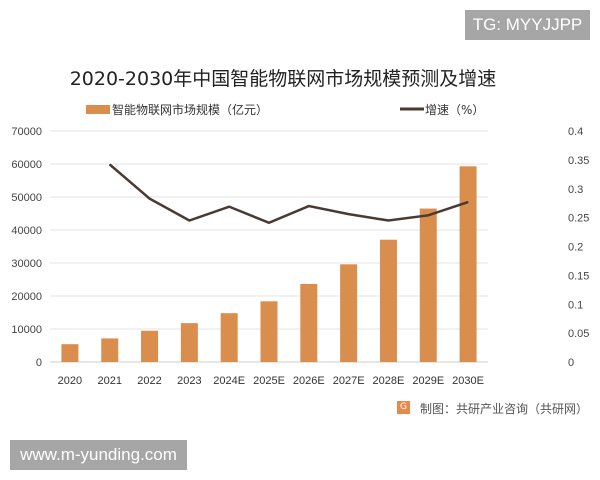  I want to click on y-right-tick-label: 0.25, so click(578, 219).